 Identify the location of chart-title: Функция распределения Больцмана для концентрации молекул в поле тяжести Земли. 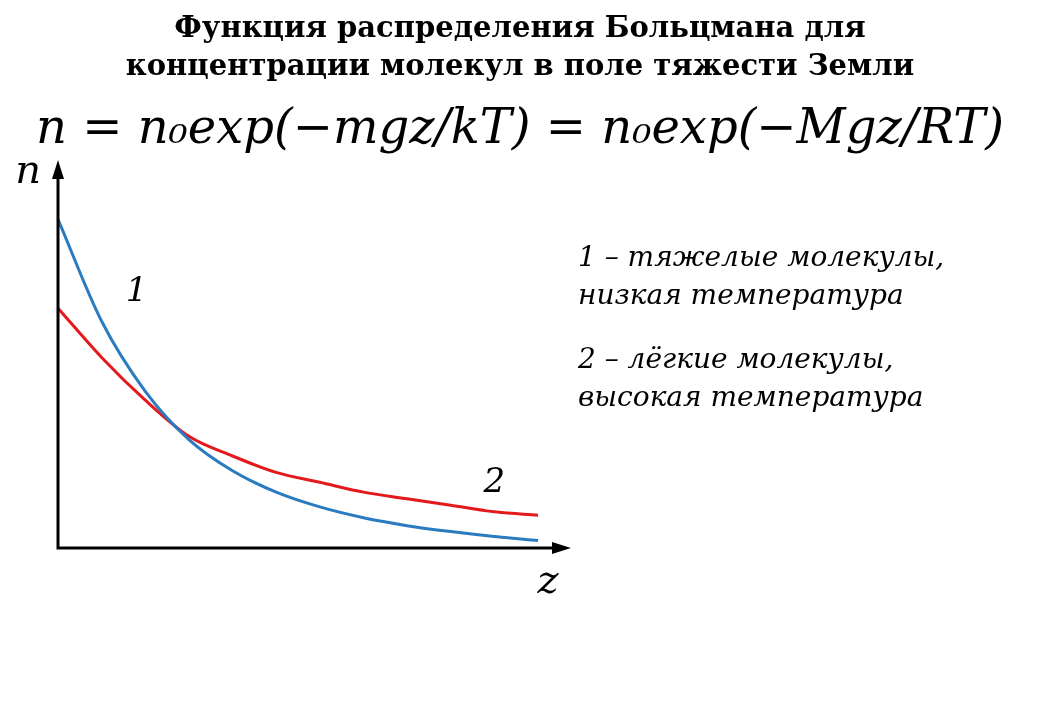
(520, 46).